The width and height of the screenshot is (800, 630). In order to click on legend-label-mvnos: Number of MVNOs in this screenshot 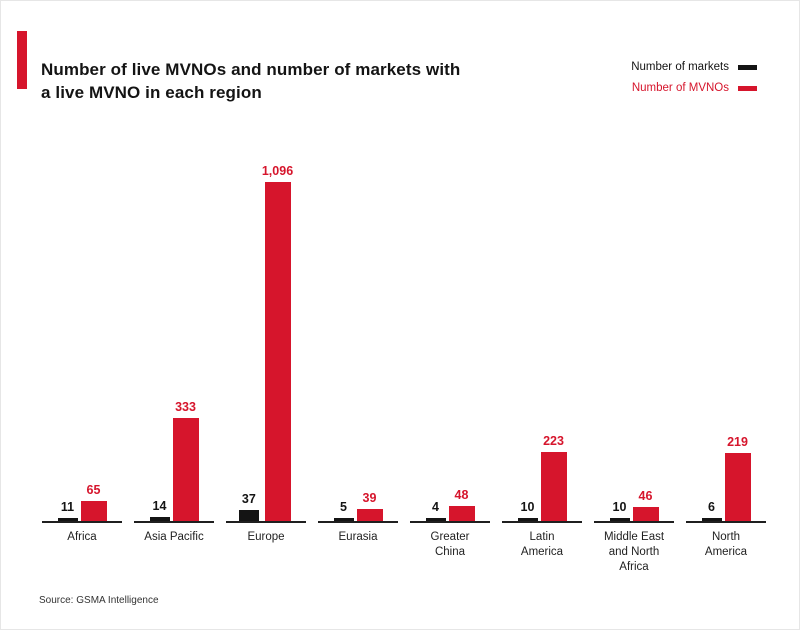, I will do `click(680, 88)`.